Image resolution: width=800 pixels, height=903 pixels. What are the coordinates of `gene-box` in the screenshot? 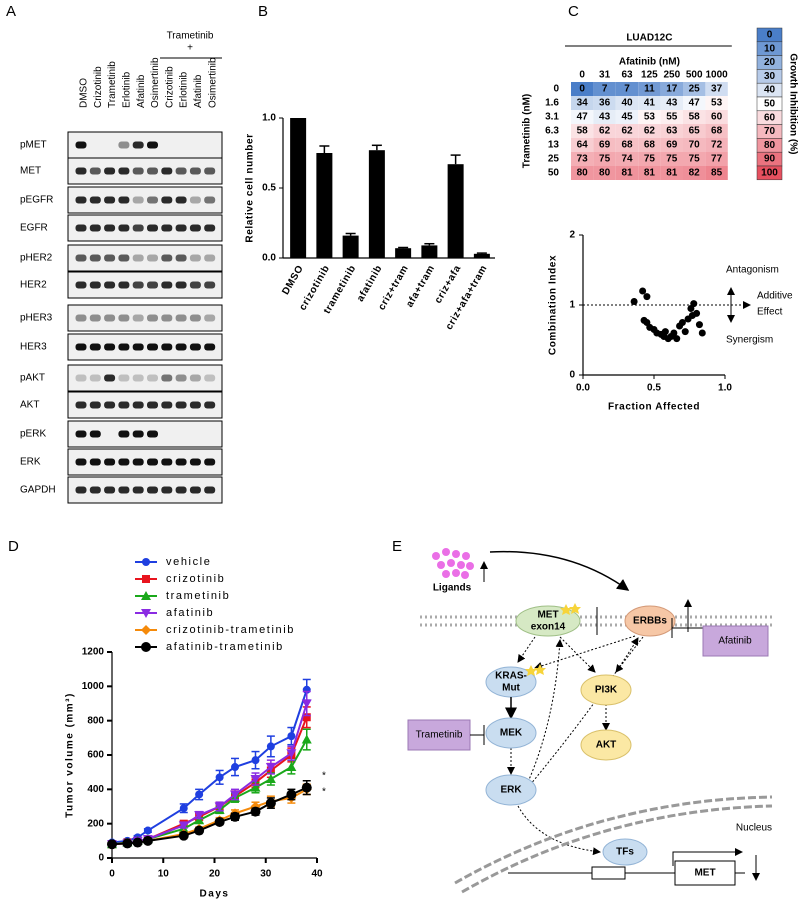 It's located at (705, 873).